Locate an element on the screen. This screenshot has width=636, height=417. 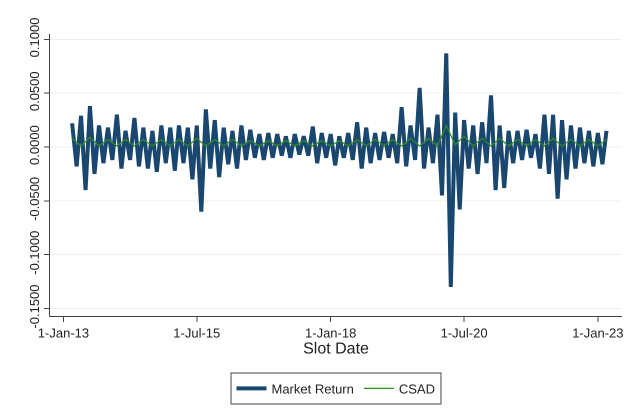
x-tick-label: 1-Jan-18 is located at coordinates (330, 333).